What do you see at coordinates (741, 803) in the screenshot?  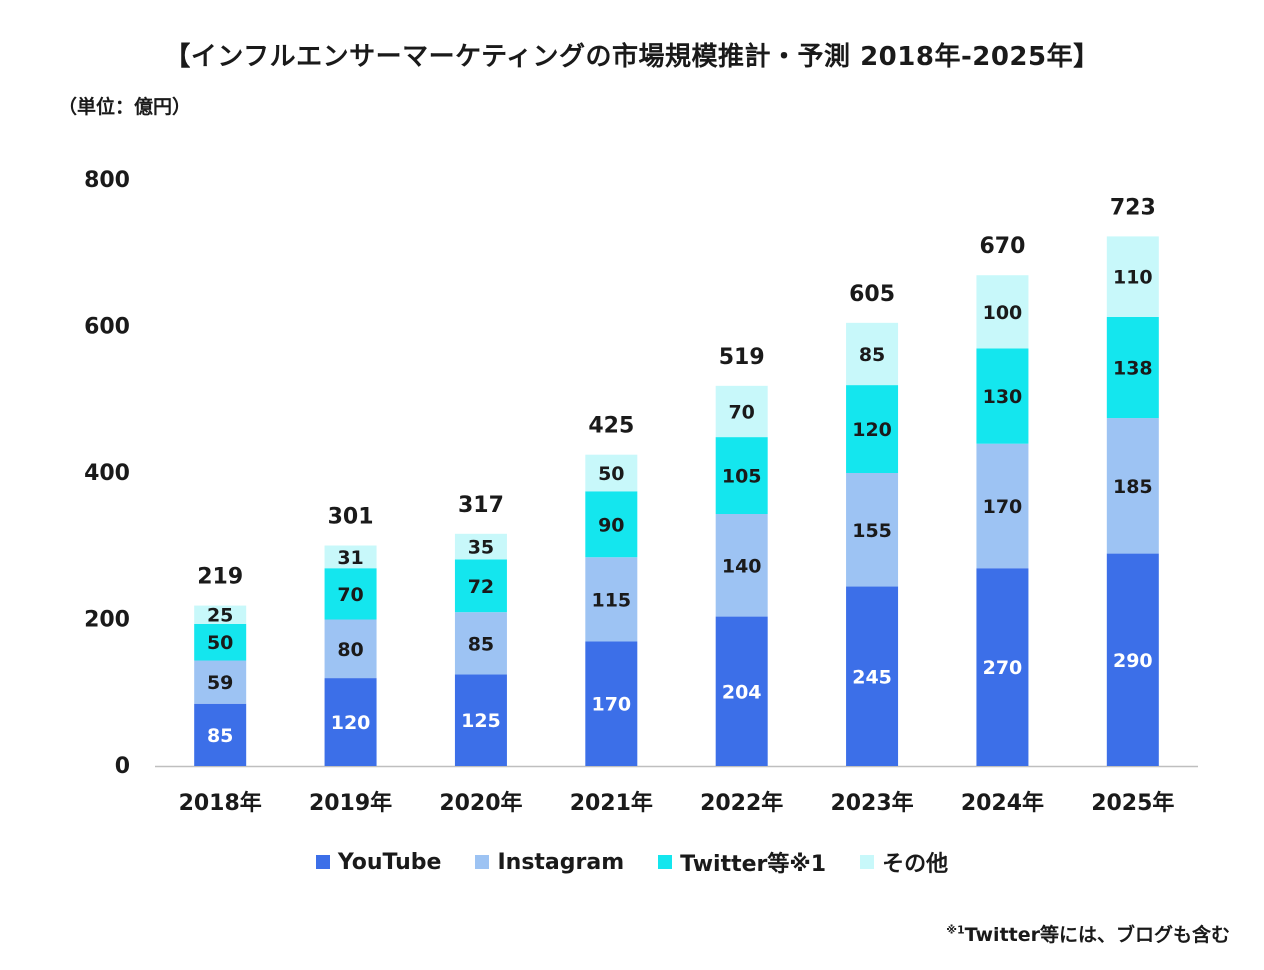 I see `x-tick-label-4: 2022年` at bounding box center [741, 803].